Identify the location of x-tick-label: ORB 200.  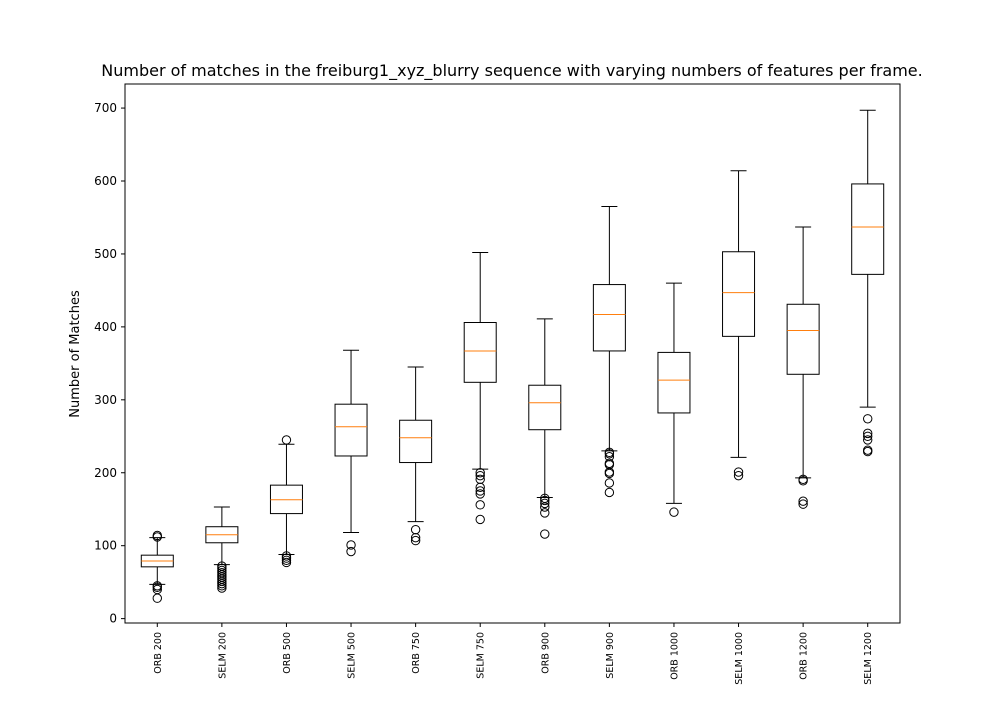
(158, 653).